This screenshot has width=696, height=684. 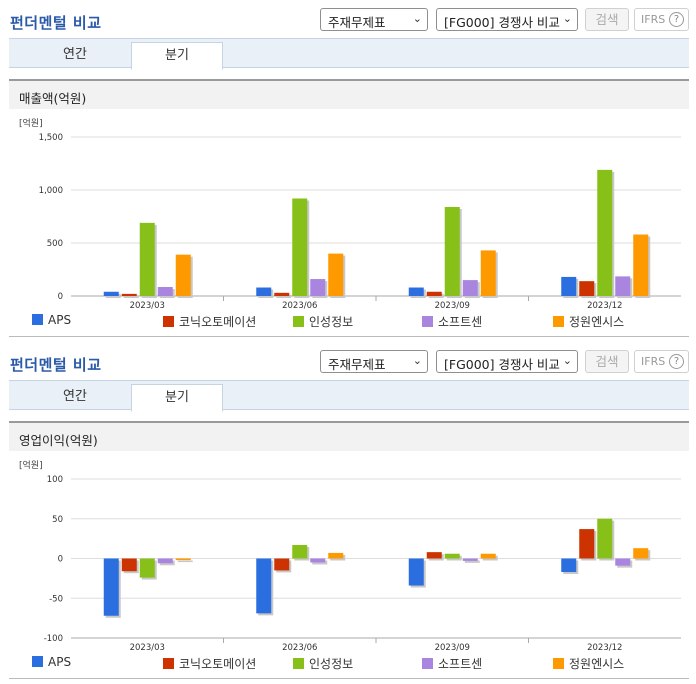 I want to click on legend-label: 인성정보, so click(x=331, y=322).